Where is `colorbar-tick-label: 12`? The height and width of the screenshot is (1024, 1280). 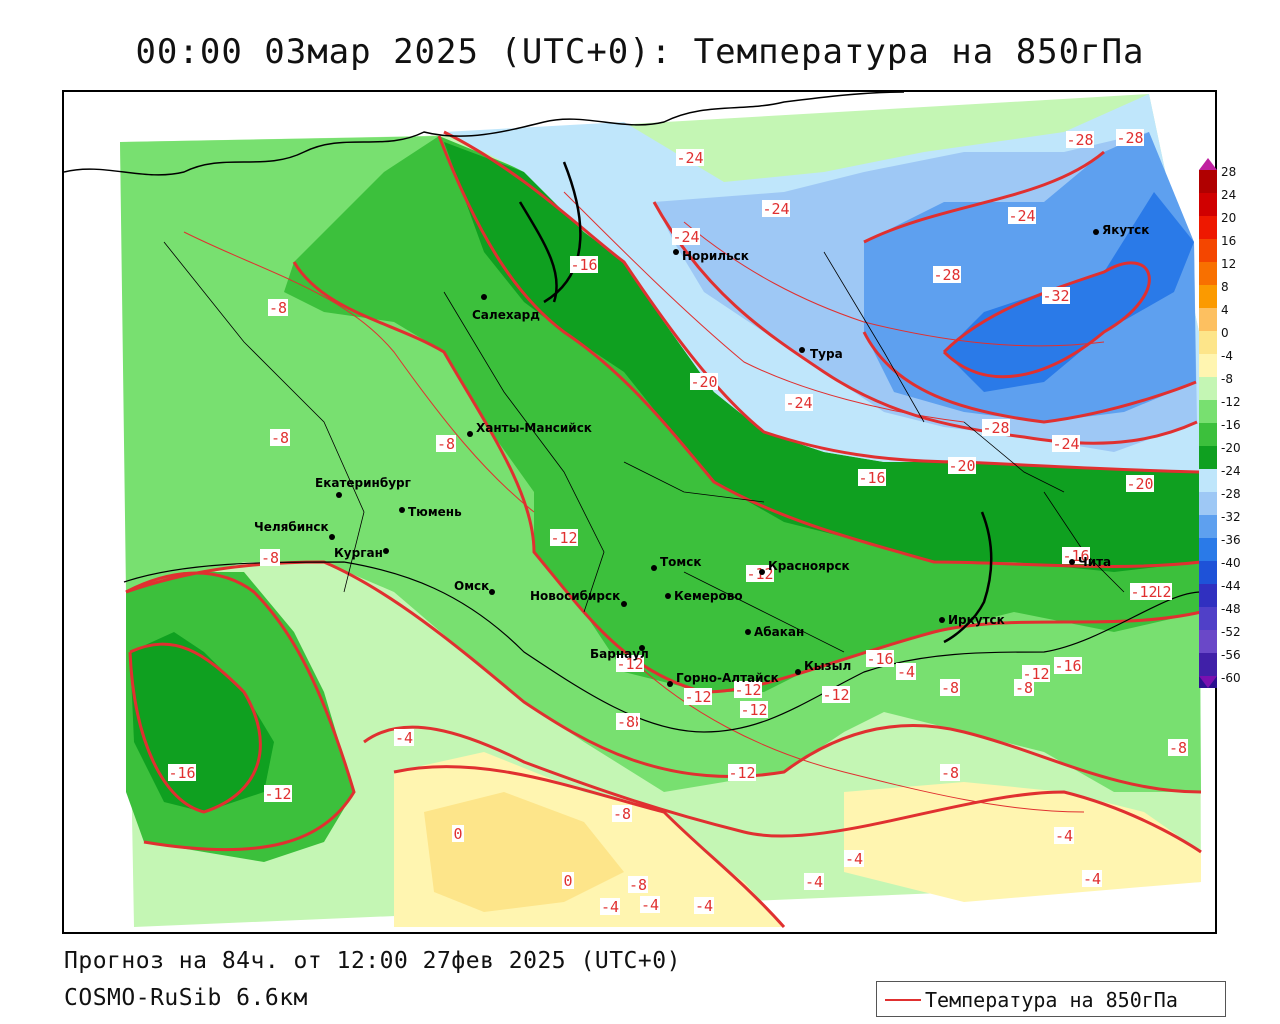 colorbar-tick-label: 12 is located at coordinates (1229, 264).